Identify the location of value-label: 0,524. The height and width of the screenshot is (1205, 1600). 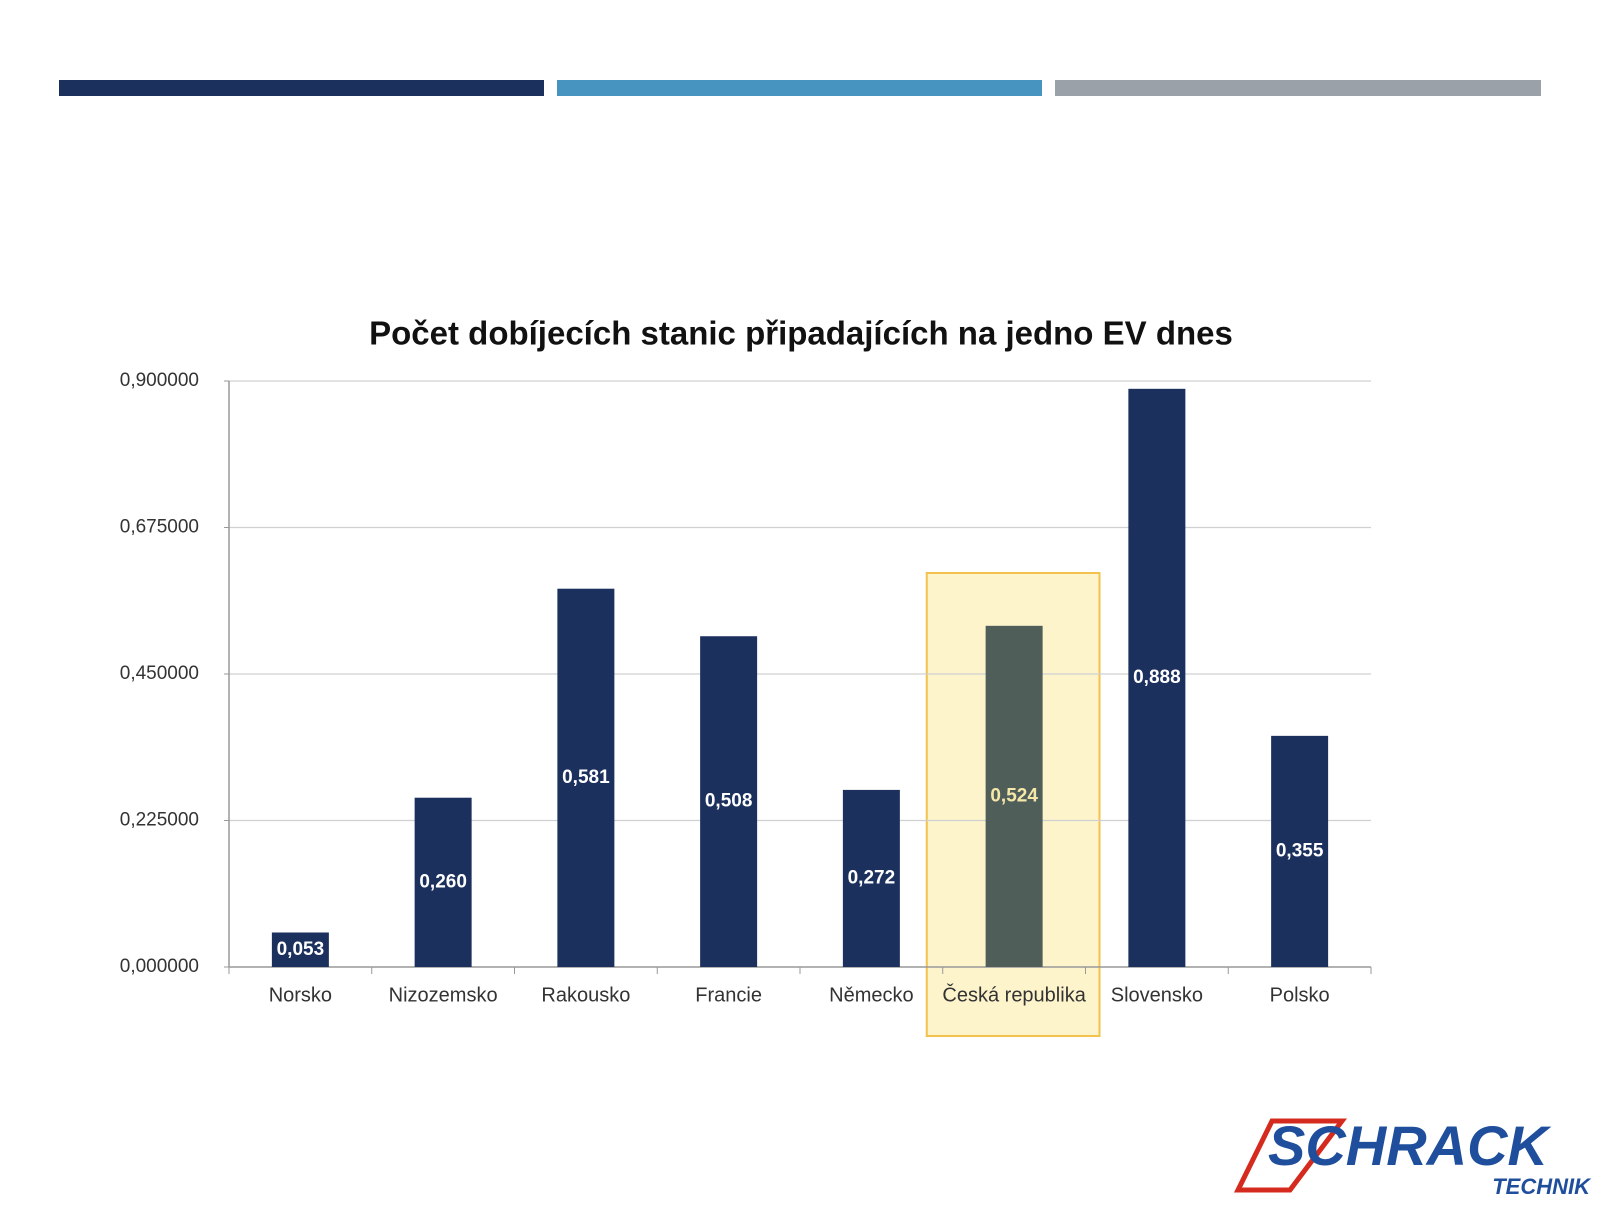
(1014, 795).